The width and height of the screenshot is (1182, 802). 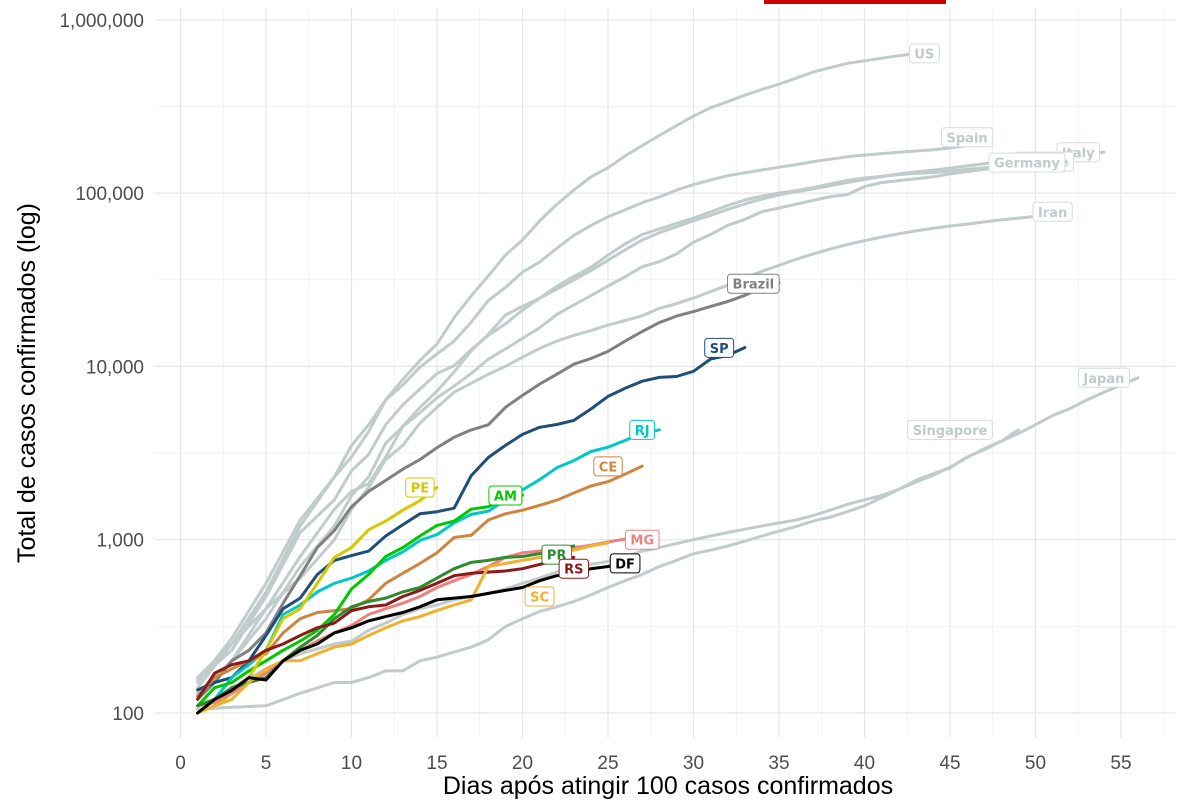 What do you see at coordinates (386, 628) in the screenshot?
I see `series-line-rs` at bounding box center [386, 628].